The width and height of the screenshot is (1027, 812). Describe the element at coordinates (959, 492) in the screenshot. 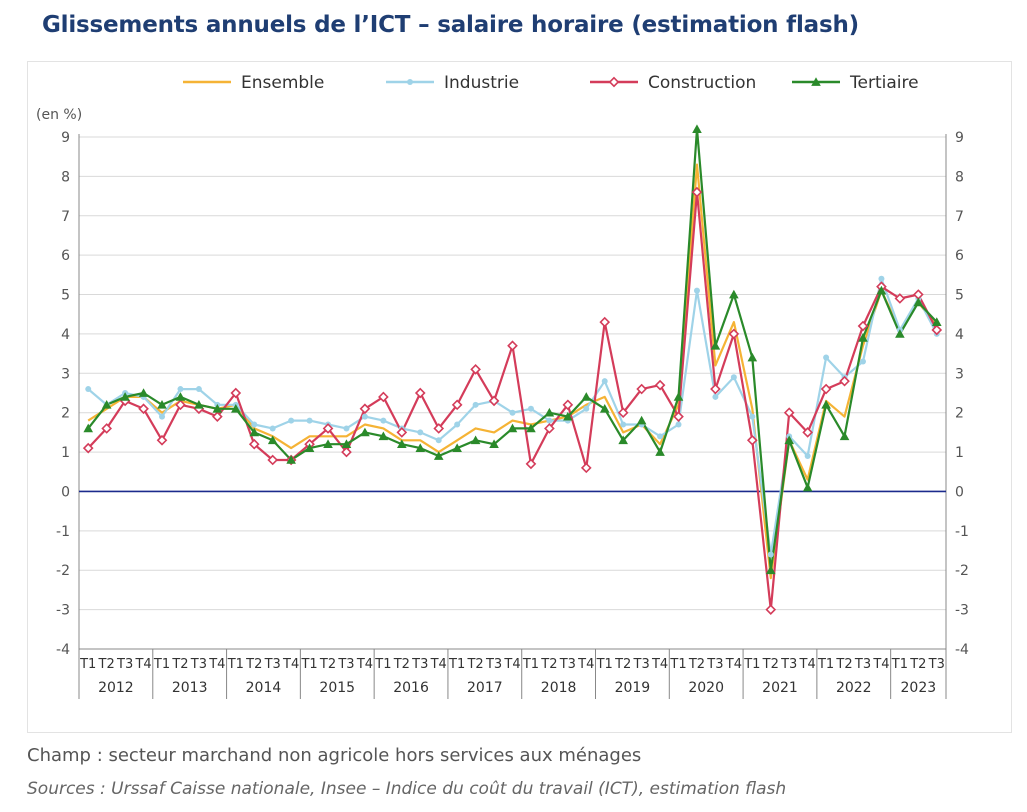

I see `y-tick-label-right: 0` at that location.